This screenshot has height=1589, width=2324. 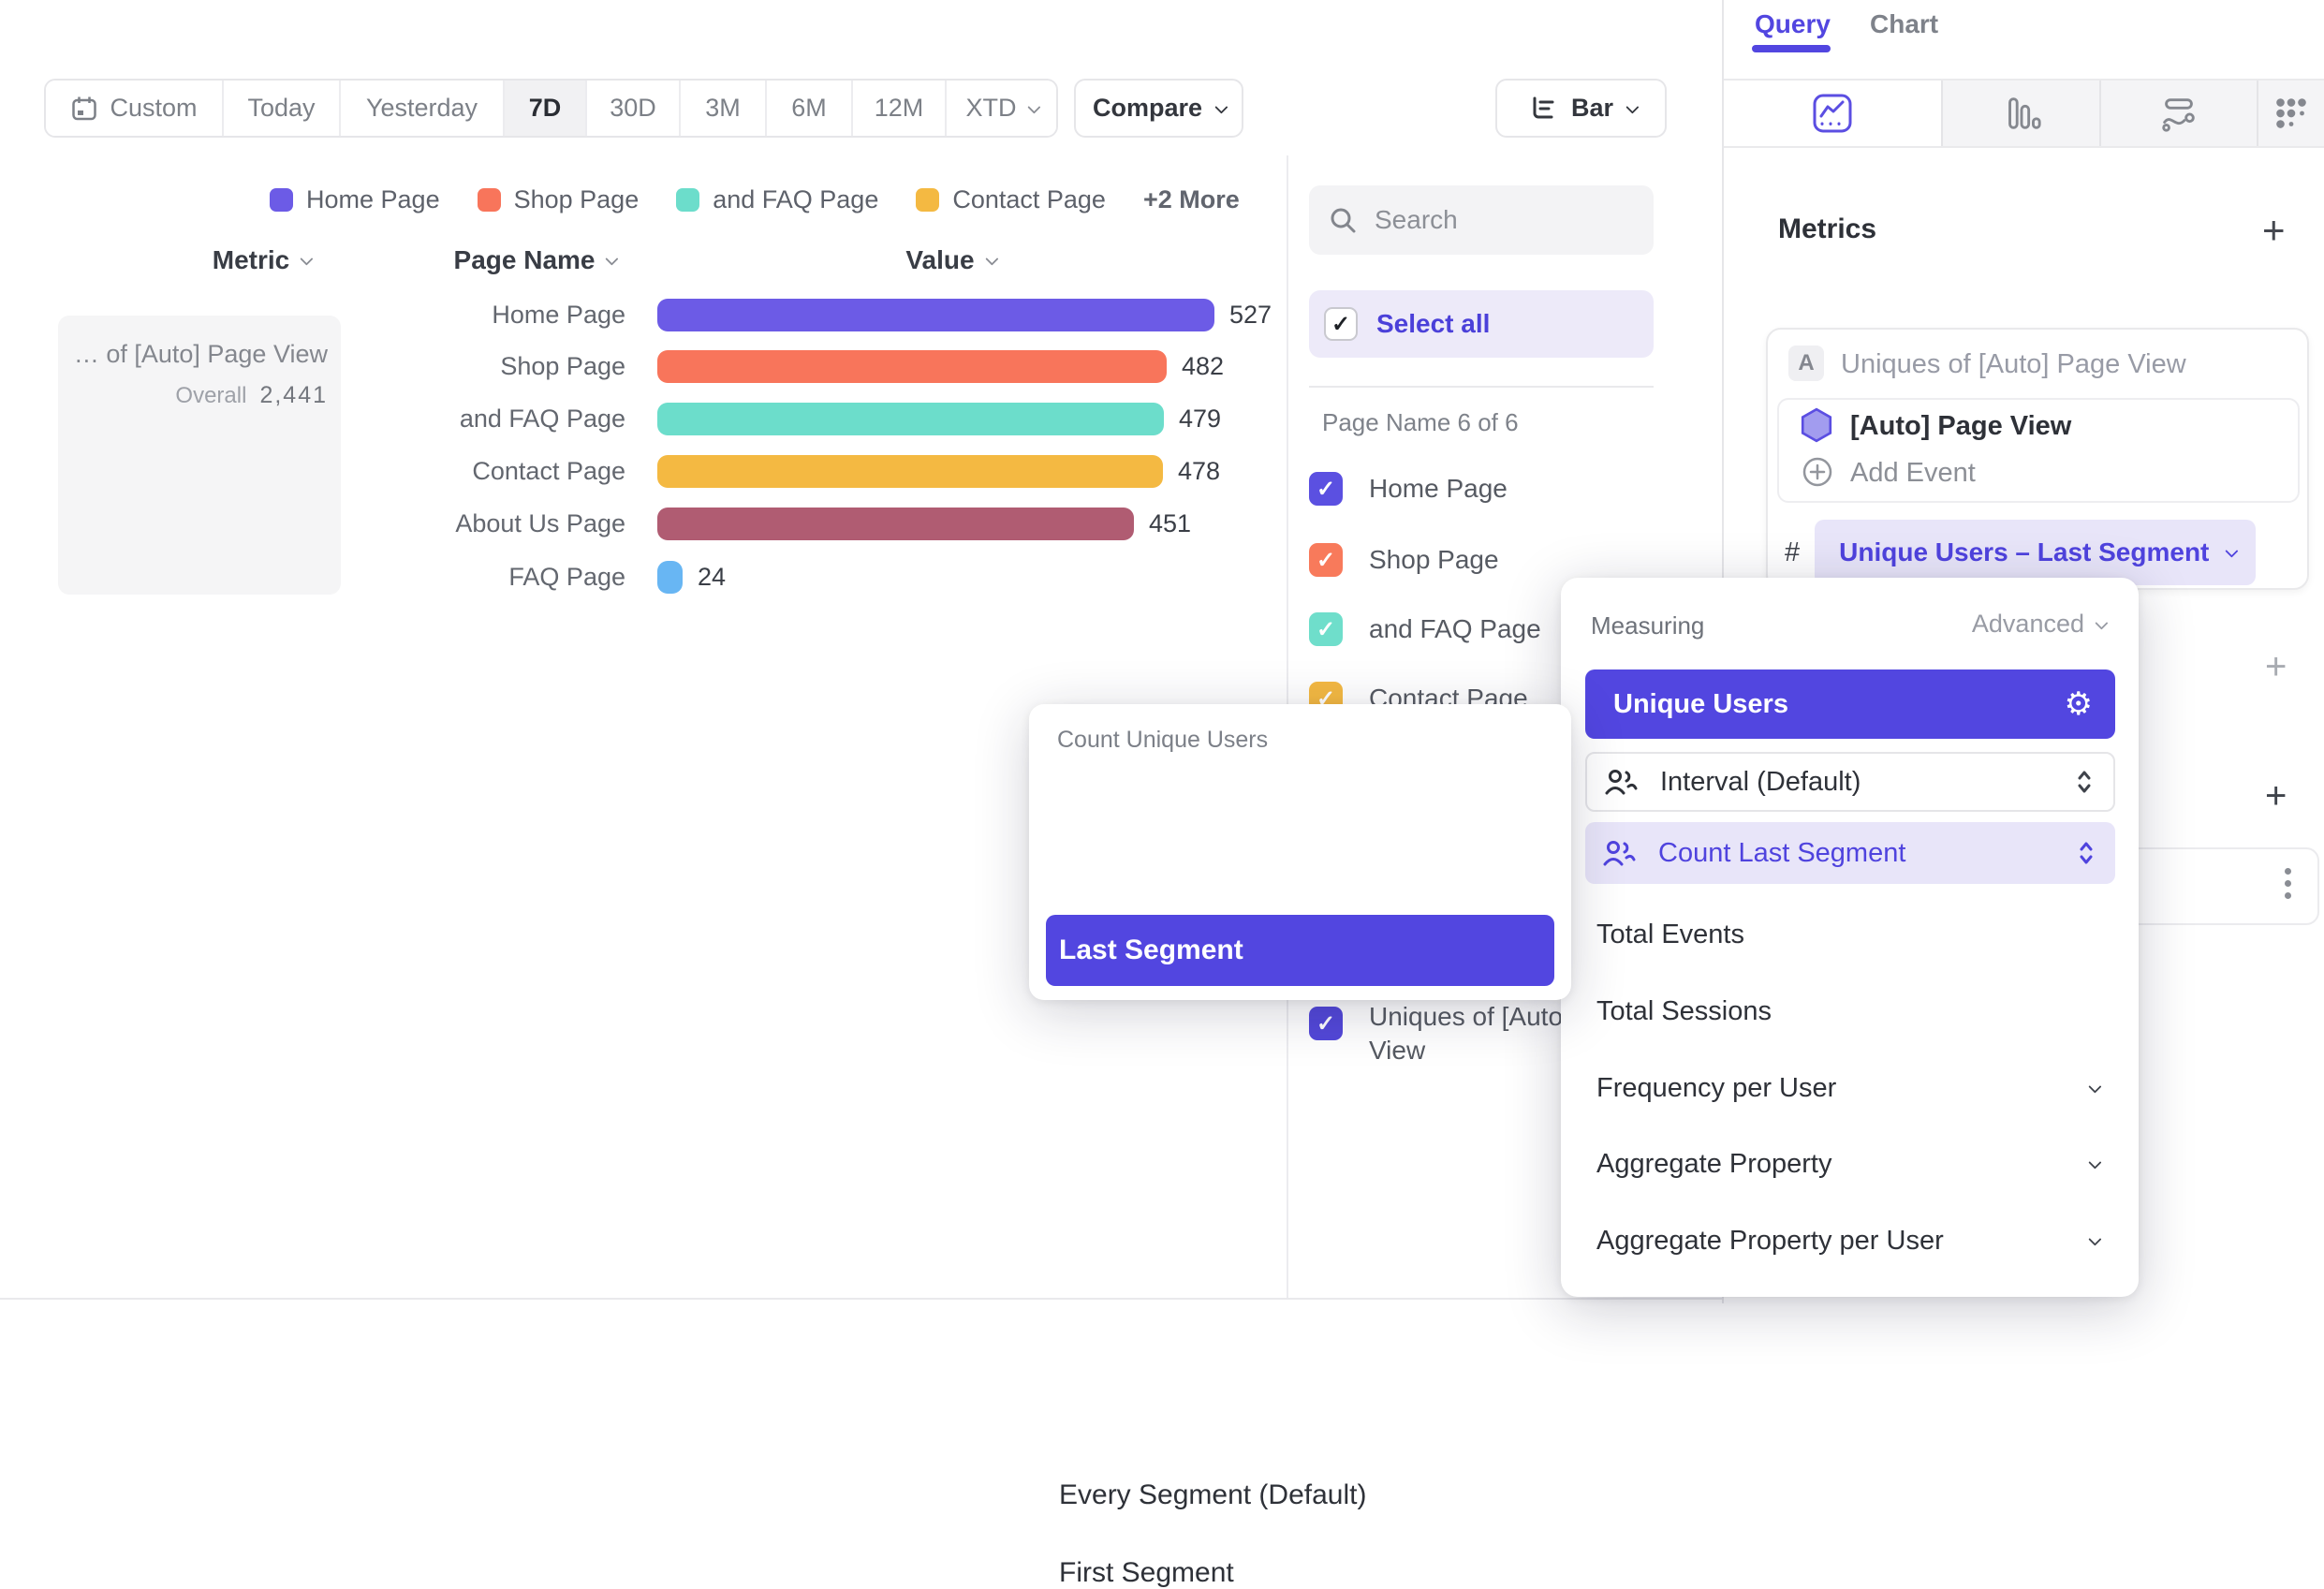 What do you see at coordinates (1961, 426) in the screenshot?
I see `event-name: [Auto] Page View` at bounding box center [1961, 426].